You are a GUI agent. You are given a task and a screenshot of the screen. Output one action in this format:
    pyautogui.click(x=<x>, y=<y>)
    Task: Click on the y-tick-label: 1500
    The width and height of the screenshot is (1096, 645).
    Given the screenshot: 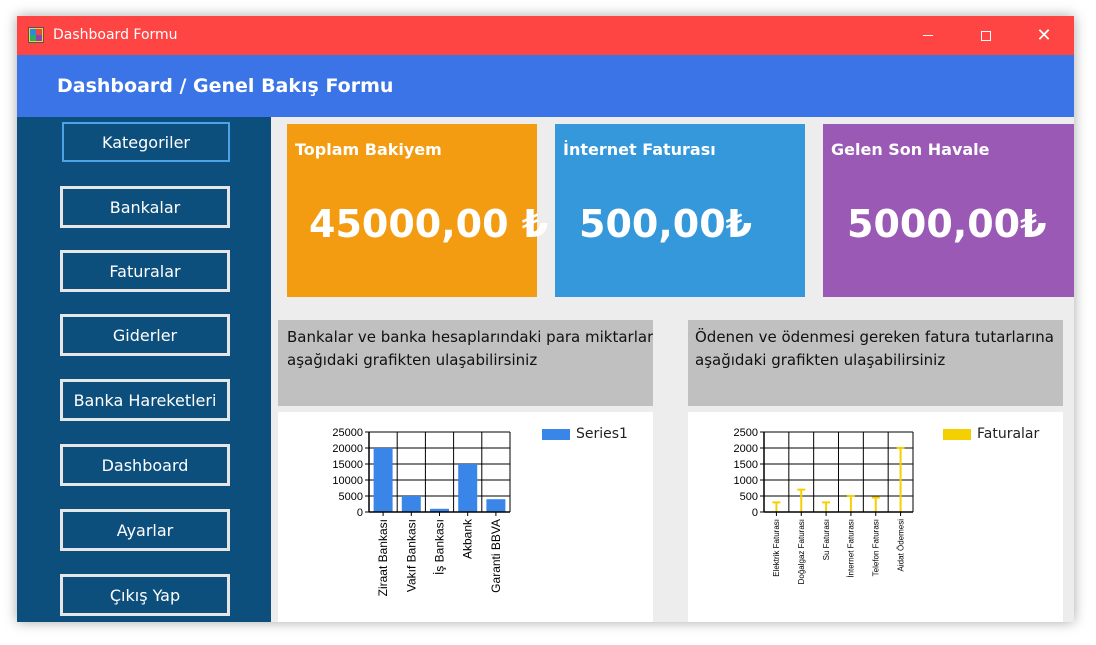 What is the action you would take?
    pyautogui.click(x=746, y=465)
    